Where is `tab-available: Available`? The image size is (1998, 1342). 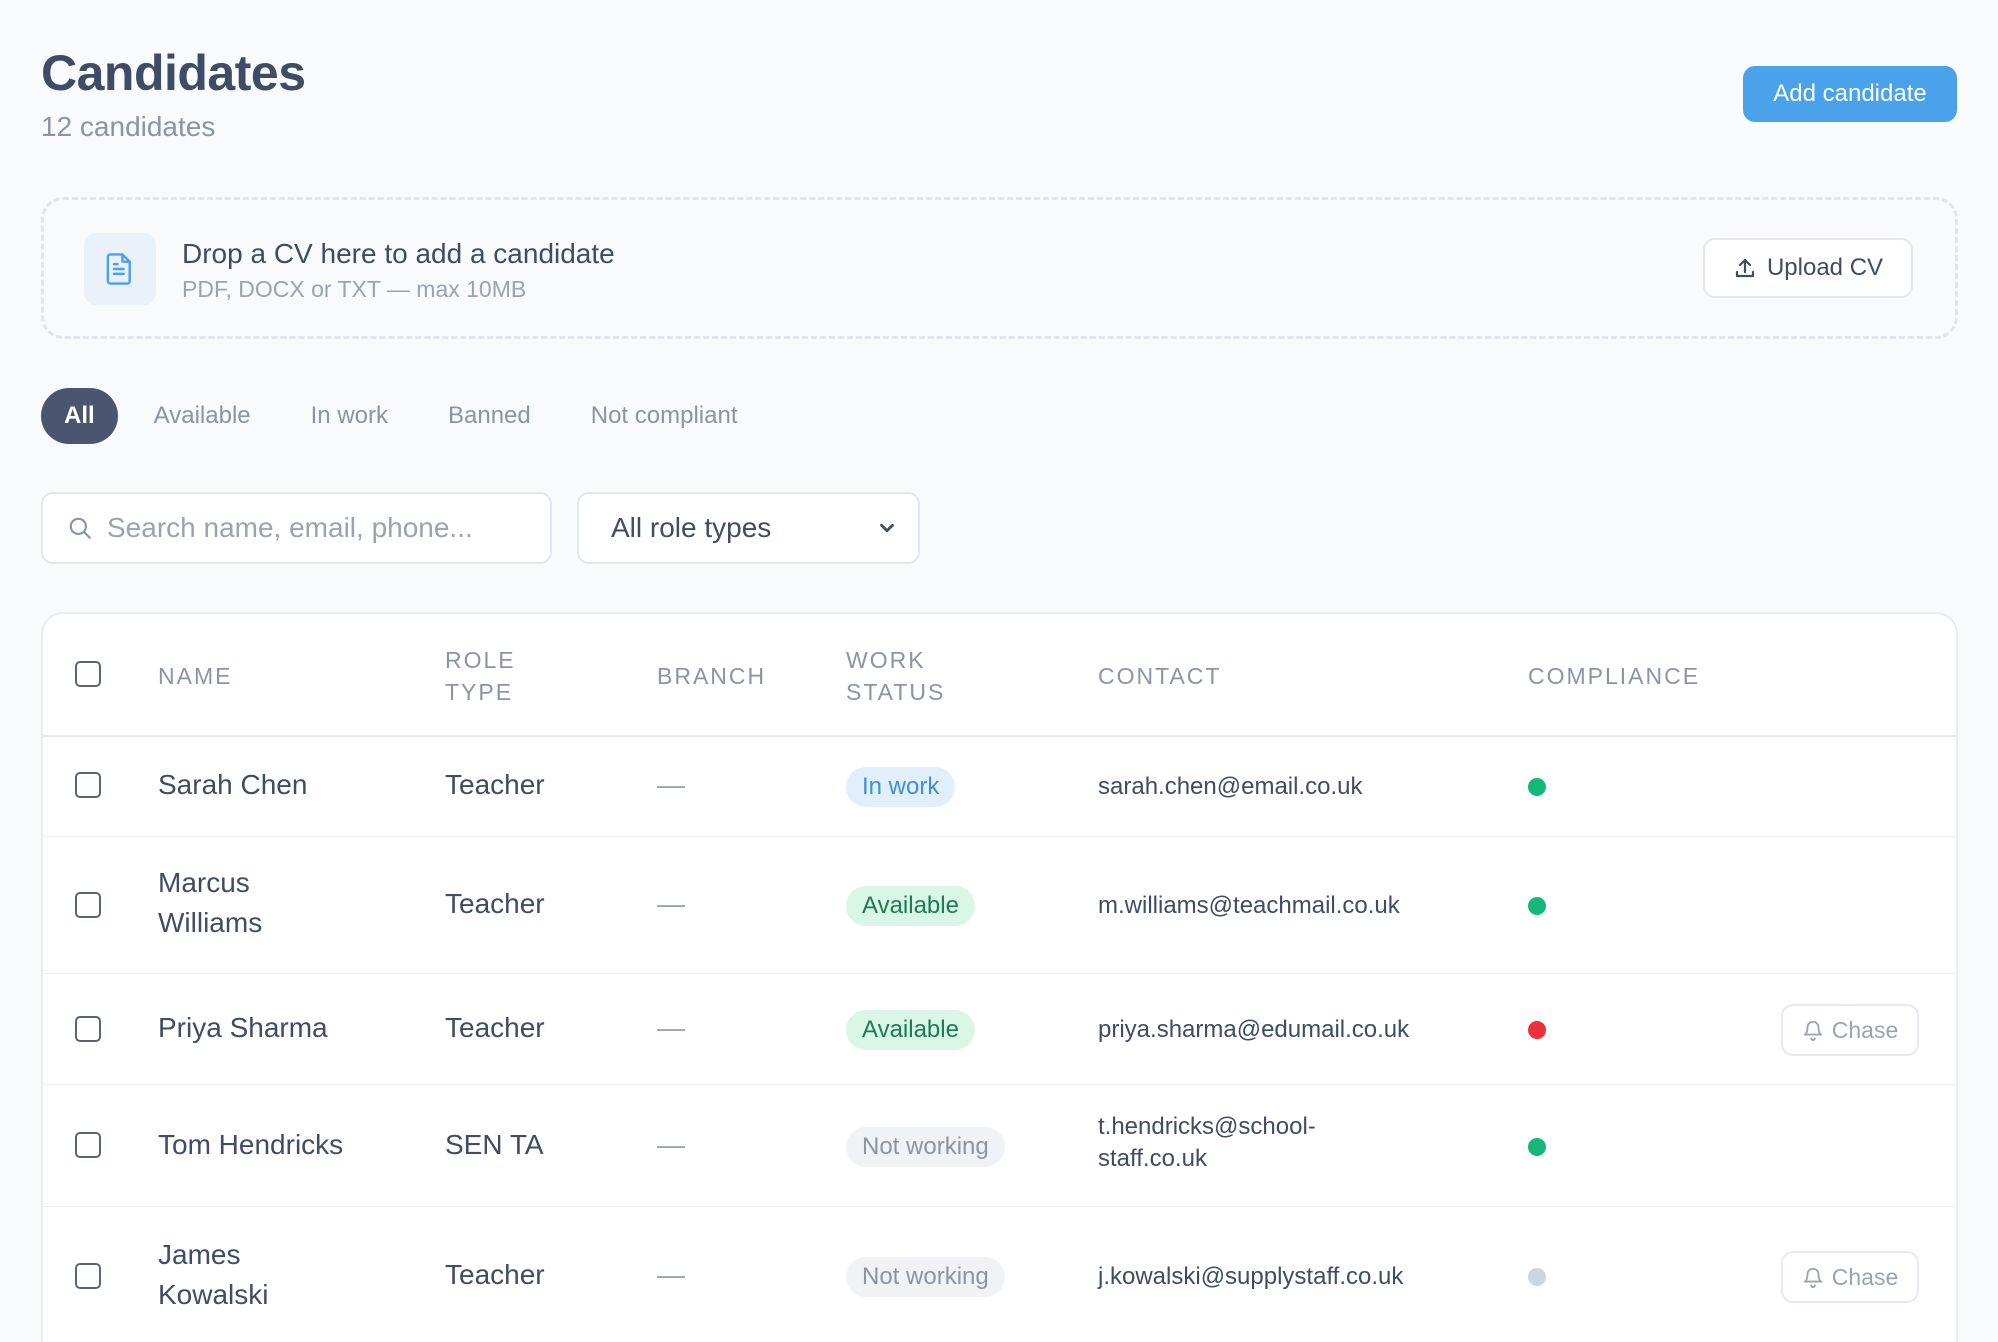 tab-available: Available is located at coordinates (202, 415).